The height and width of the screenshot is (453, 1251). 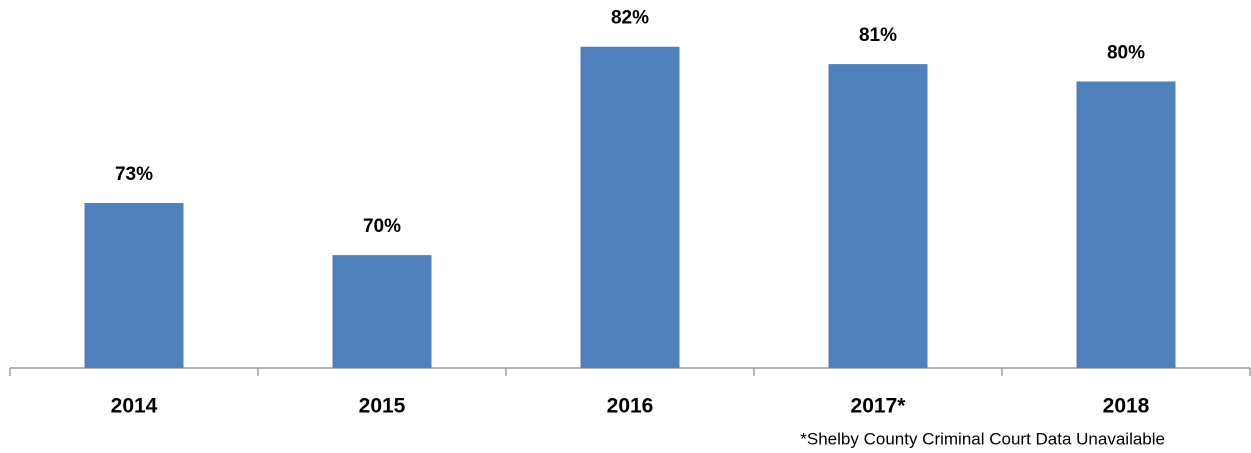 What do you see at coordinates (878, 35) in the screenshot?
I see `data-label: 81%` at bounding box center [878, 35].